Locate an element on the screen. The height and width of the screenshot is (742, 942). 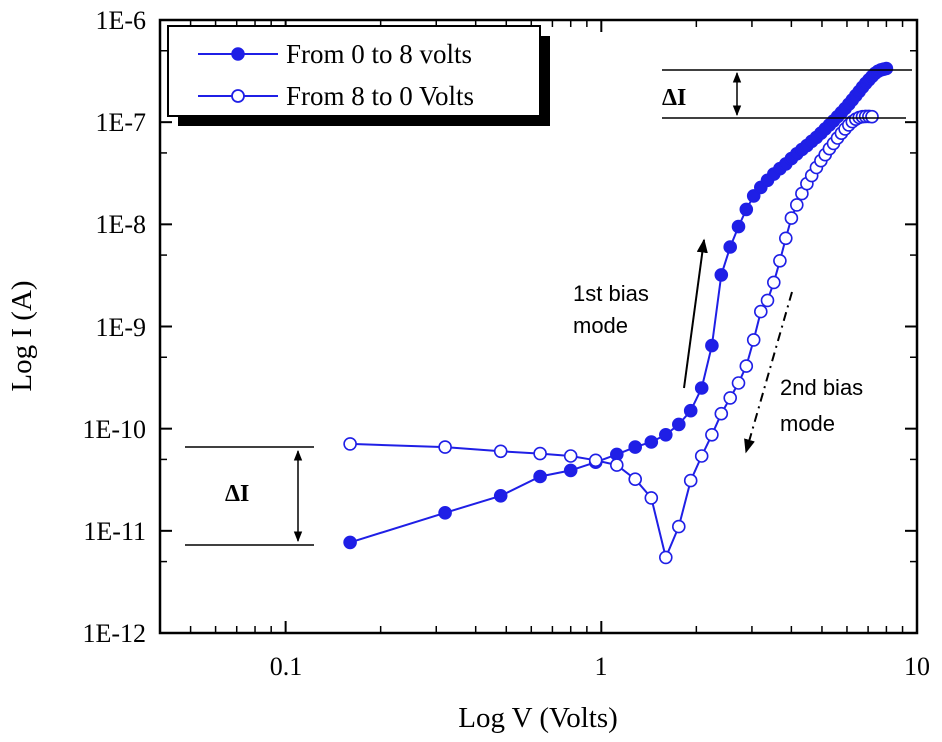
legend-marker-filled is located at coordinates (238, 54).